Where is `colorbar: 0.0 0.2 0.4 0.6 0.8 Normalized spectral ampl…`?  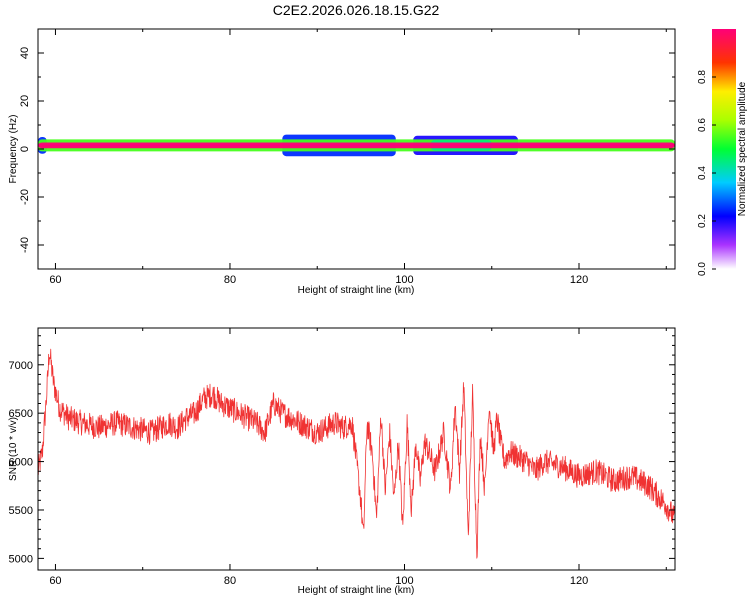 colorbar: 0.0 0.2 0.4 0.6 0.8 Normalized spectral ampl… is located at coordinates (722, 152).